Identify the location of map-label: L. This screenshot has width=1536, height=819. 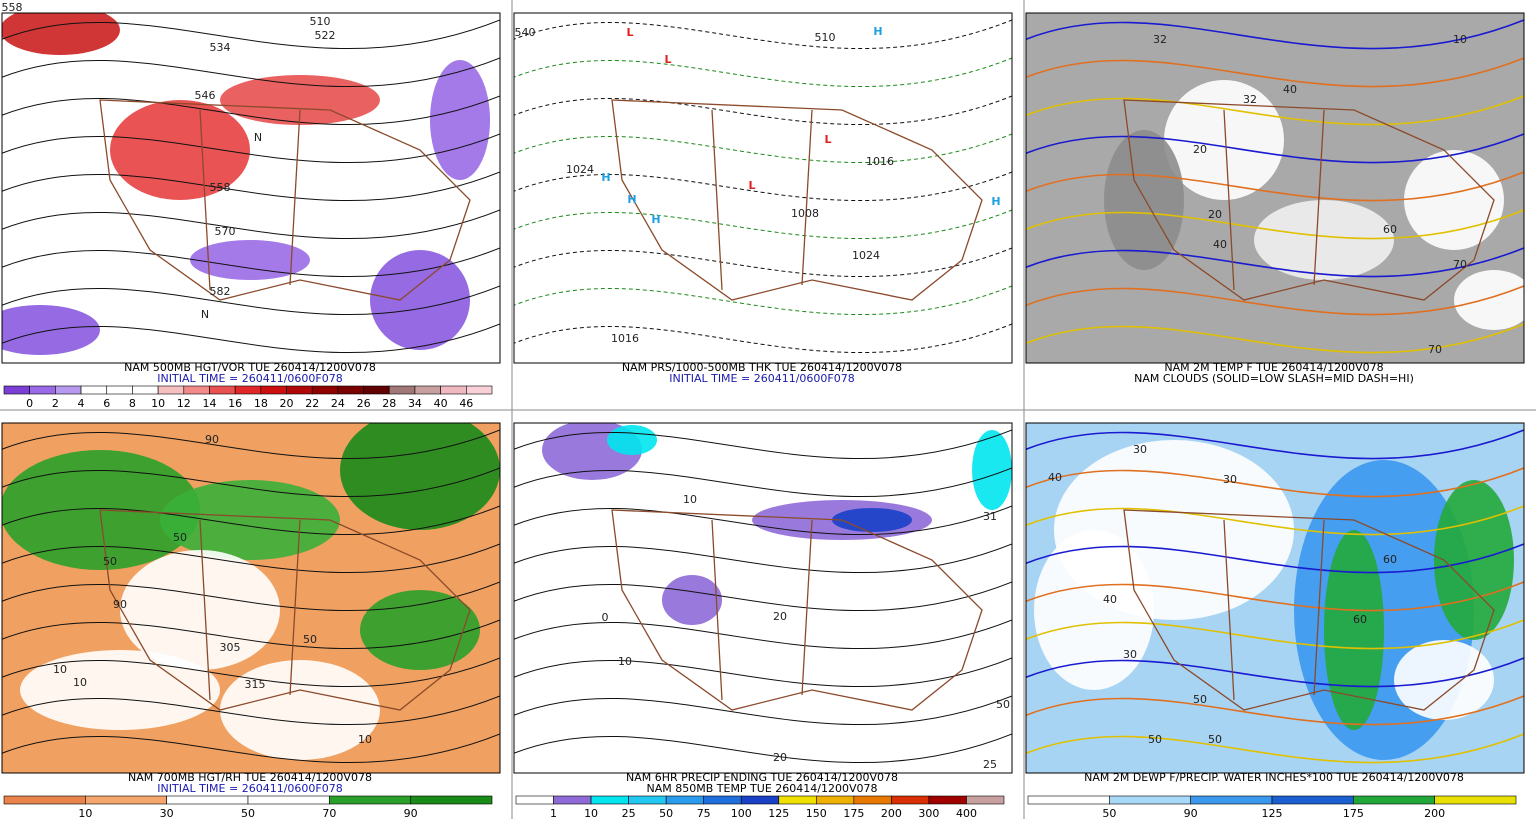
(751, 185).